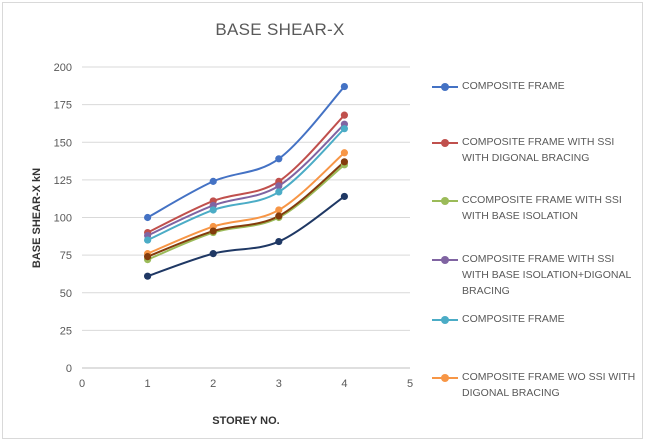 The height and width of the screenshot is (441, 645). I want to click on y-tick-label: 25, so click(66, 331).